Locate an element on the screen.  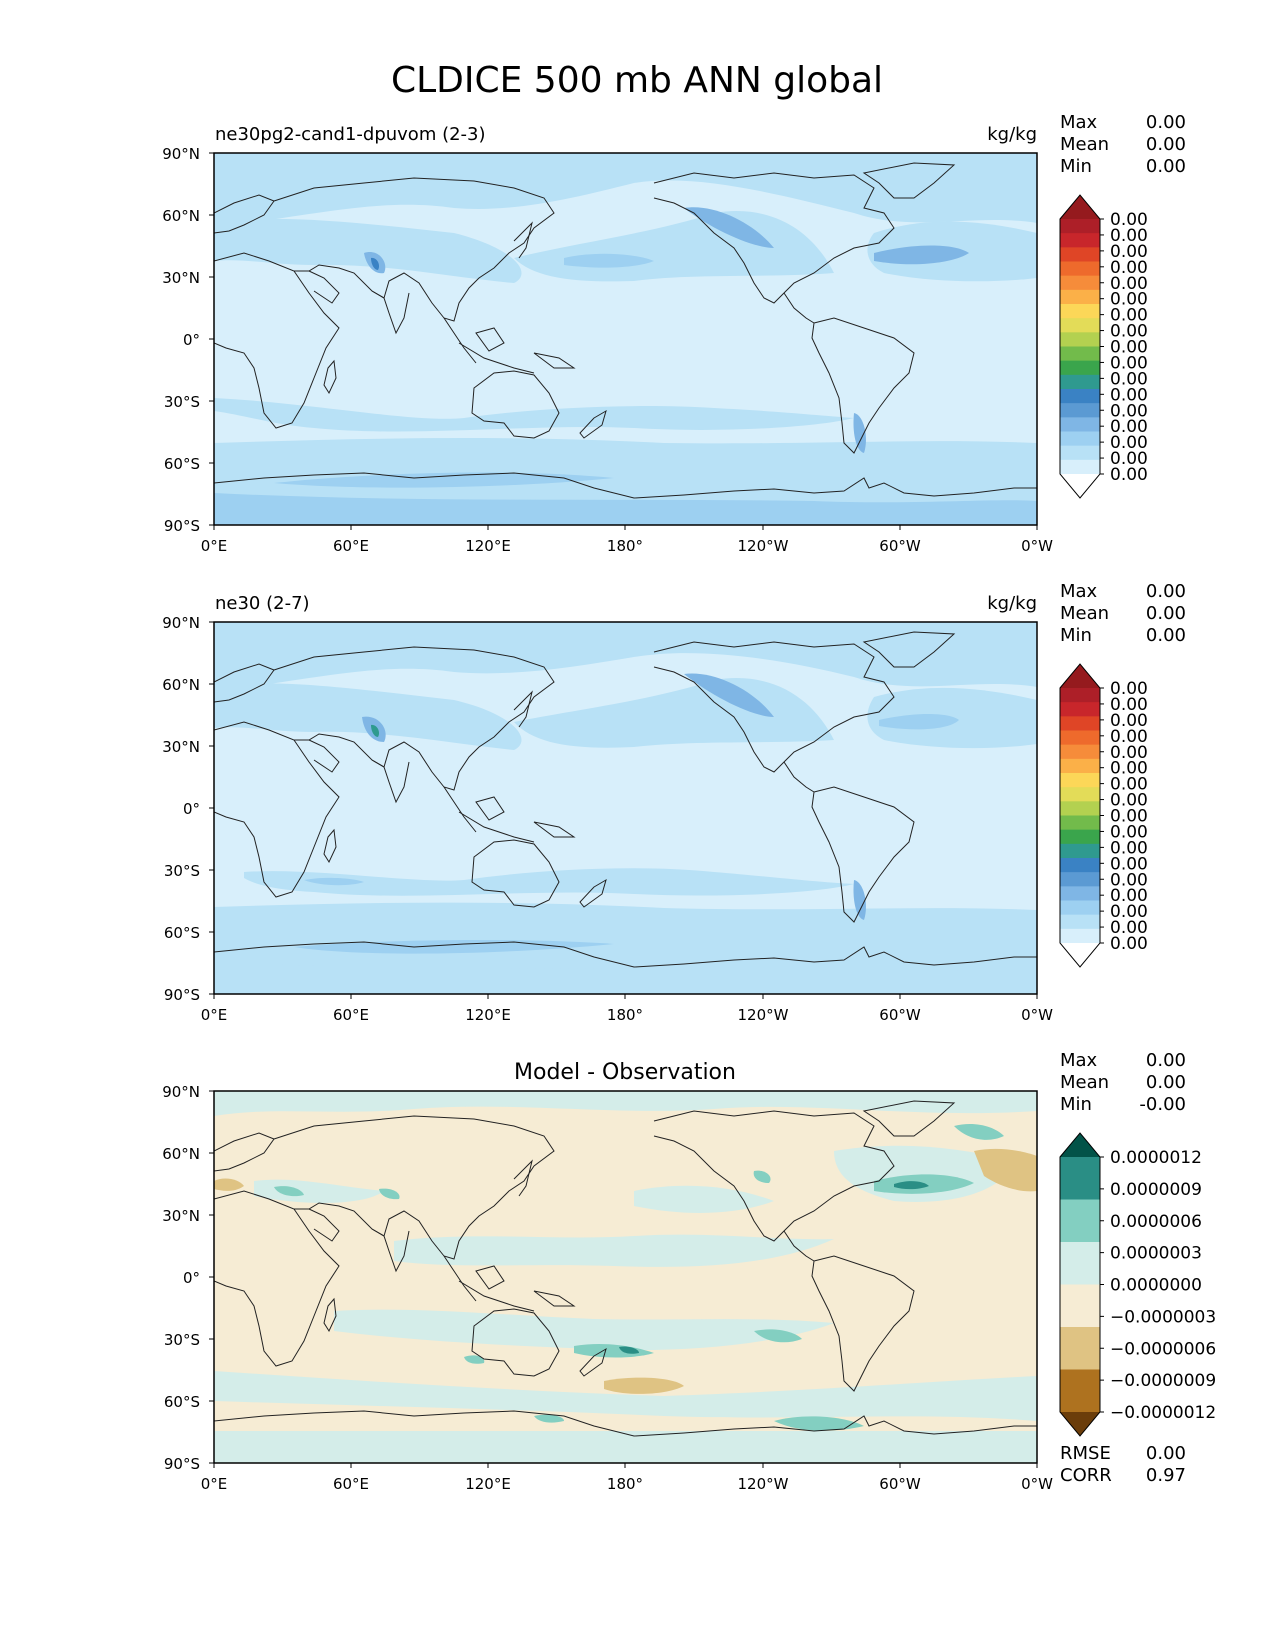
coastline-japan is located at coordinates (523, 709).